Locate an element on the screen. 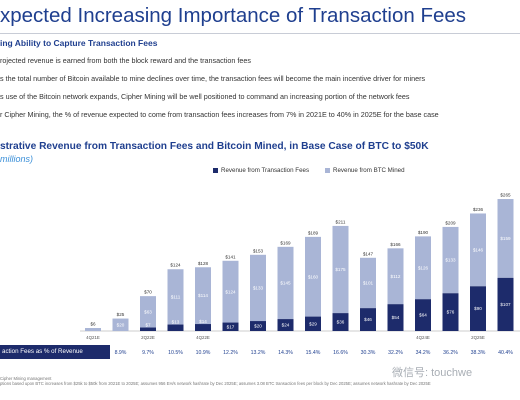  bar-label-fees: $29 is located at coordinates (313, 323).